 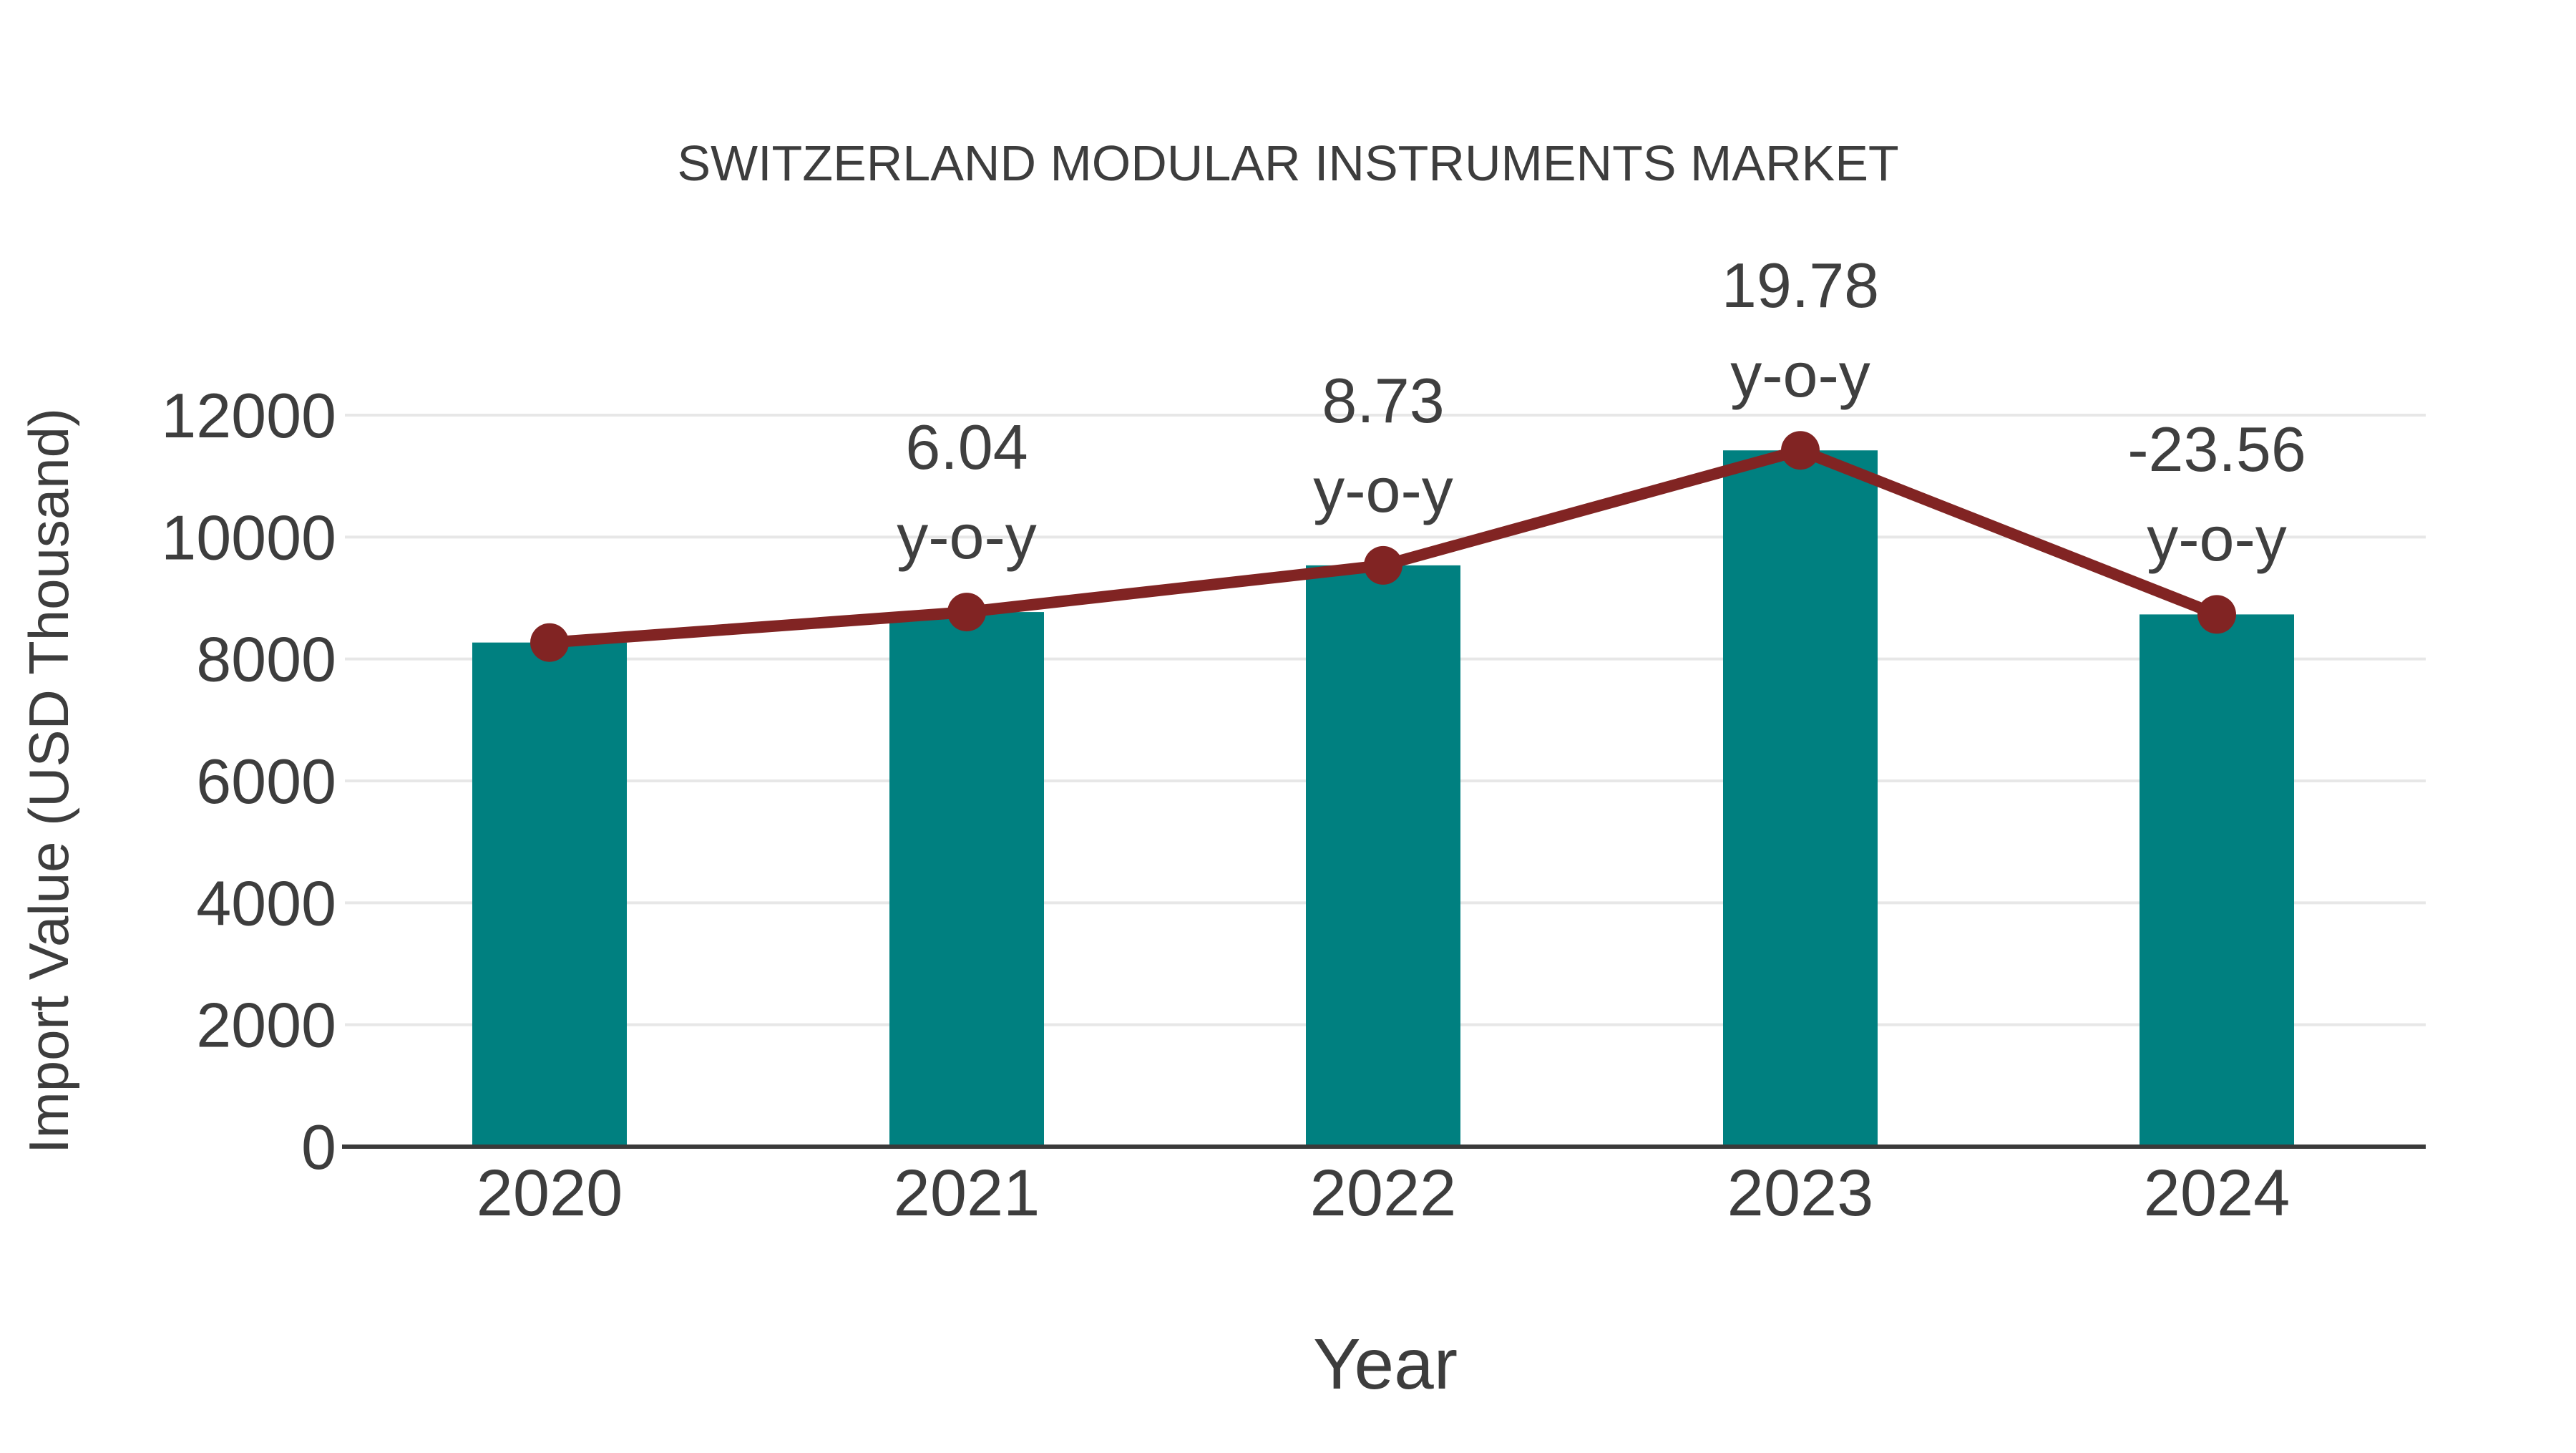 I want to click on x-tick-labels-group: 2020 2021 2022 2023 2024, so click(x=1383, y=1193).